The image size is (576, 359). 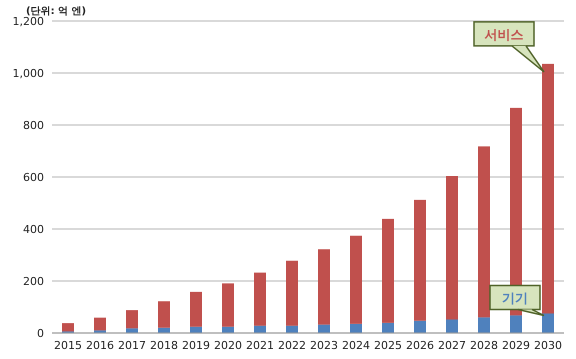 What do you see at coordinates (516, 345) in the screenshot?
I see `x-tick-label: 2029` at bounding box center [516, 345].